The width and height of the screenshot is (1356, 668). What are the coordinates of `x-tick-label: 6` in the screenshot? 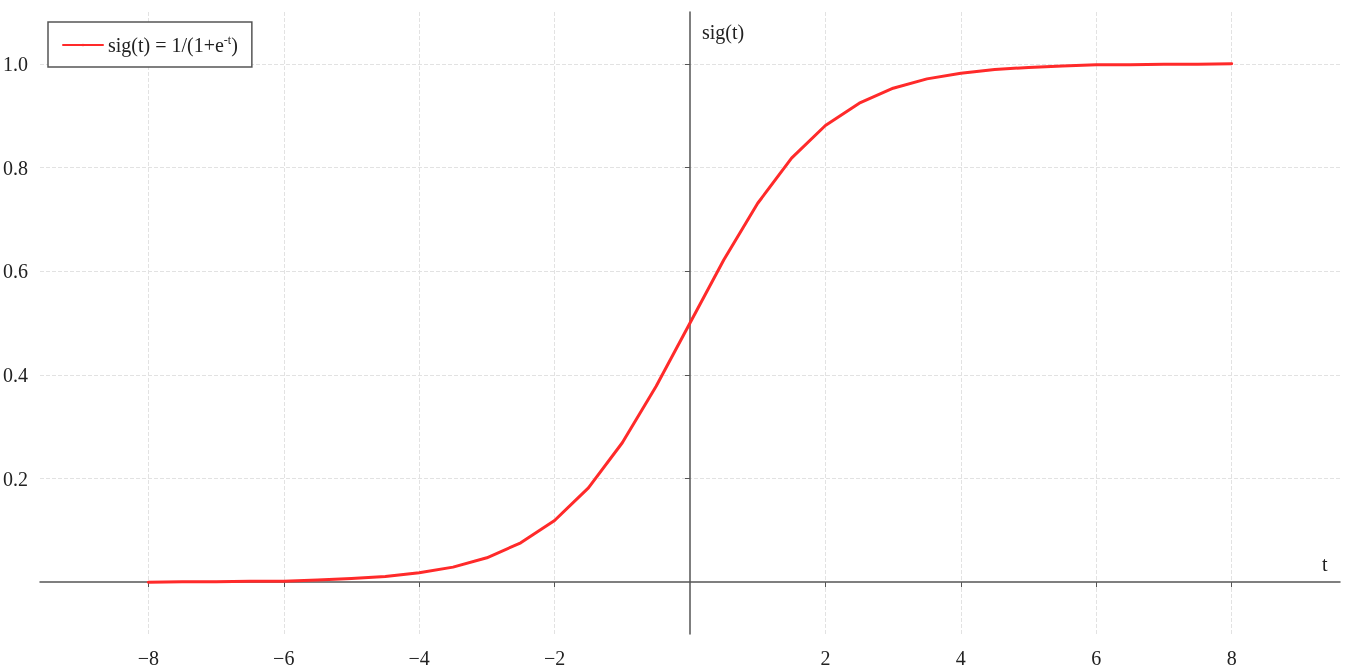 It's located at (1096, 657).